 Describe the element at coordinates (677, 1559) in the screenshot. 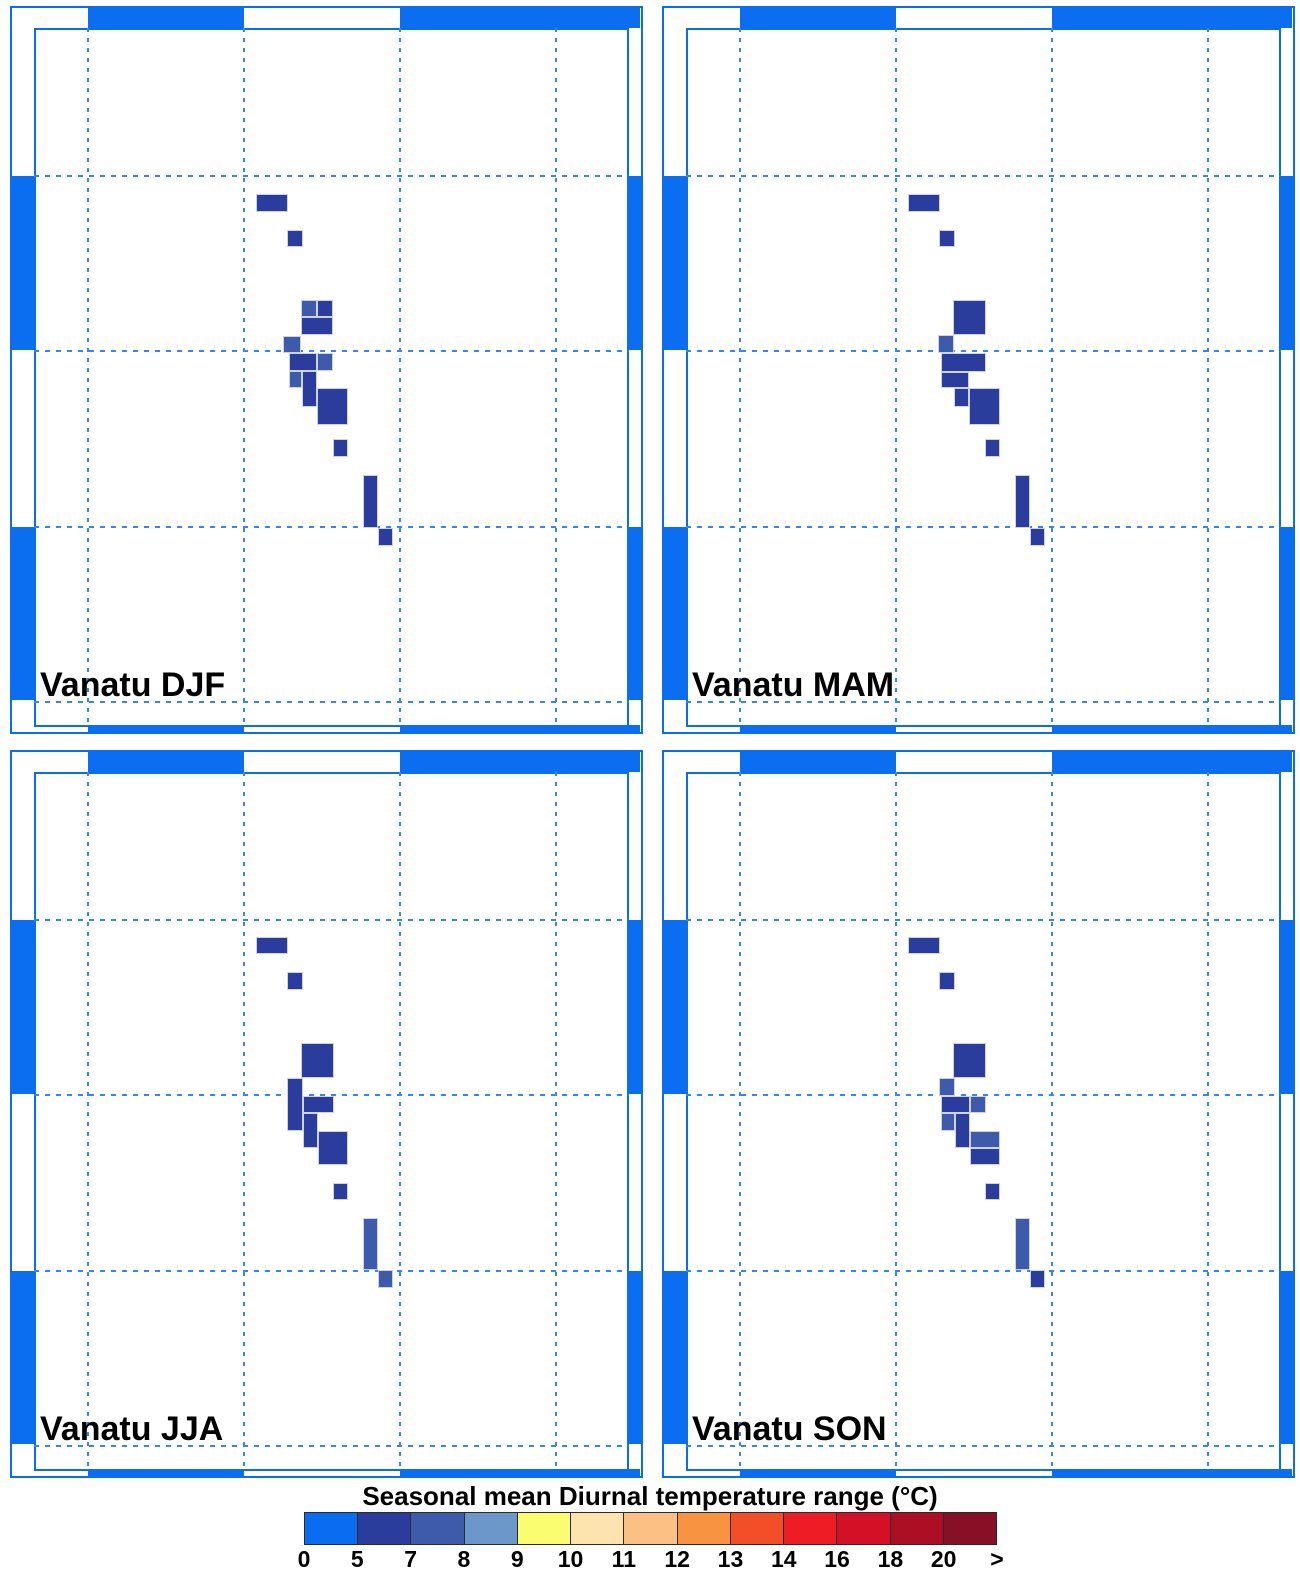

I see `colorbar-tick-label: 12` at that location.